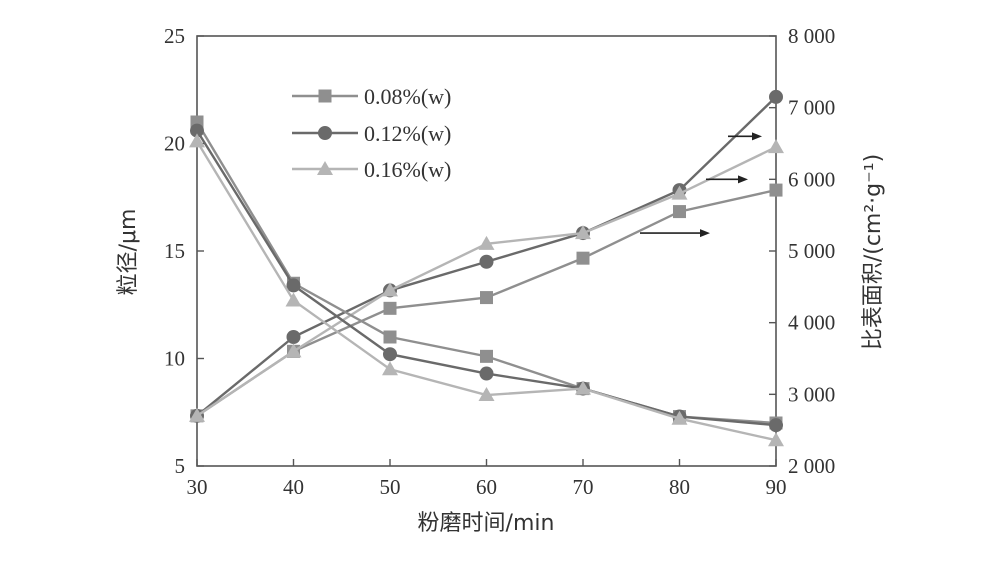  What do you see at coordinates (679, 487) in the screenshot?
I see `x-tick-label: 80` at bounding box center [679, 487].